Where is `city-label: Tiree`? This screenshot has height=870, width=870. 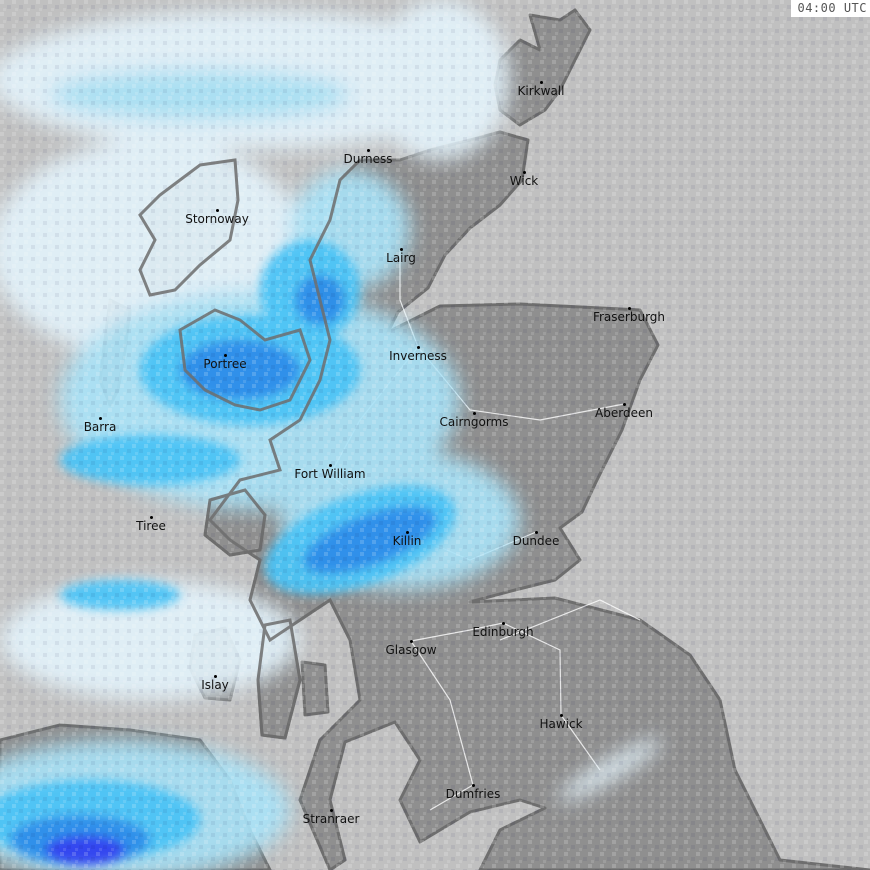
city-label: Tiree is located at coordinates (151, 526).